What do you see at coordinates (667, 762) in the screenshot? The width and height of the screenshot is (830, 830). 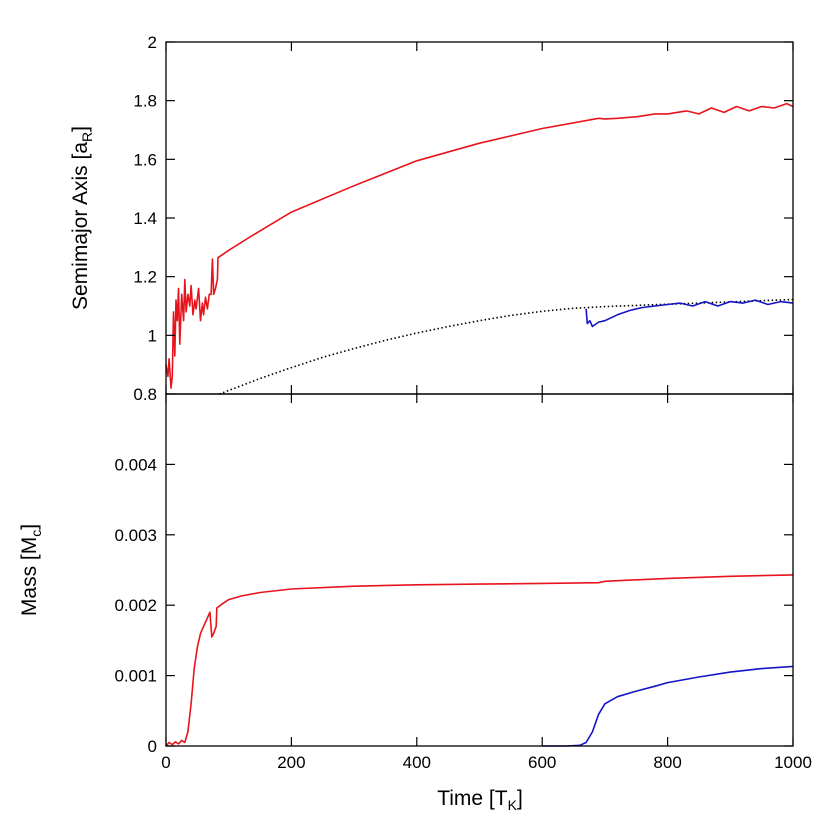 I see `bottom-xtick-label-4: 800` at bounding box center [667, 762].